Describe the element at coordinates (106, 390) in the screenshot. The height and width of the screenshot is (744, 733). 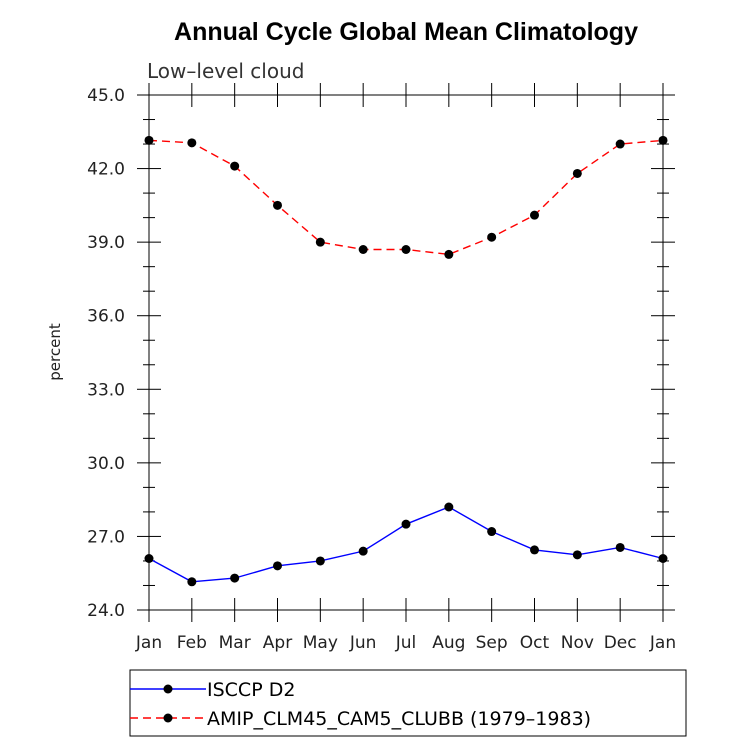
I see `y-tick-label: 33.0` at that location.